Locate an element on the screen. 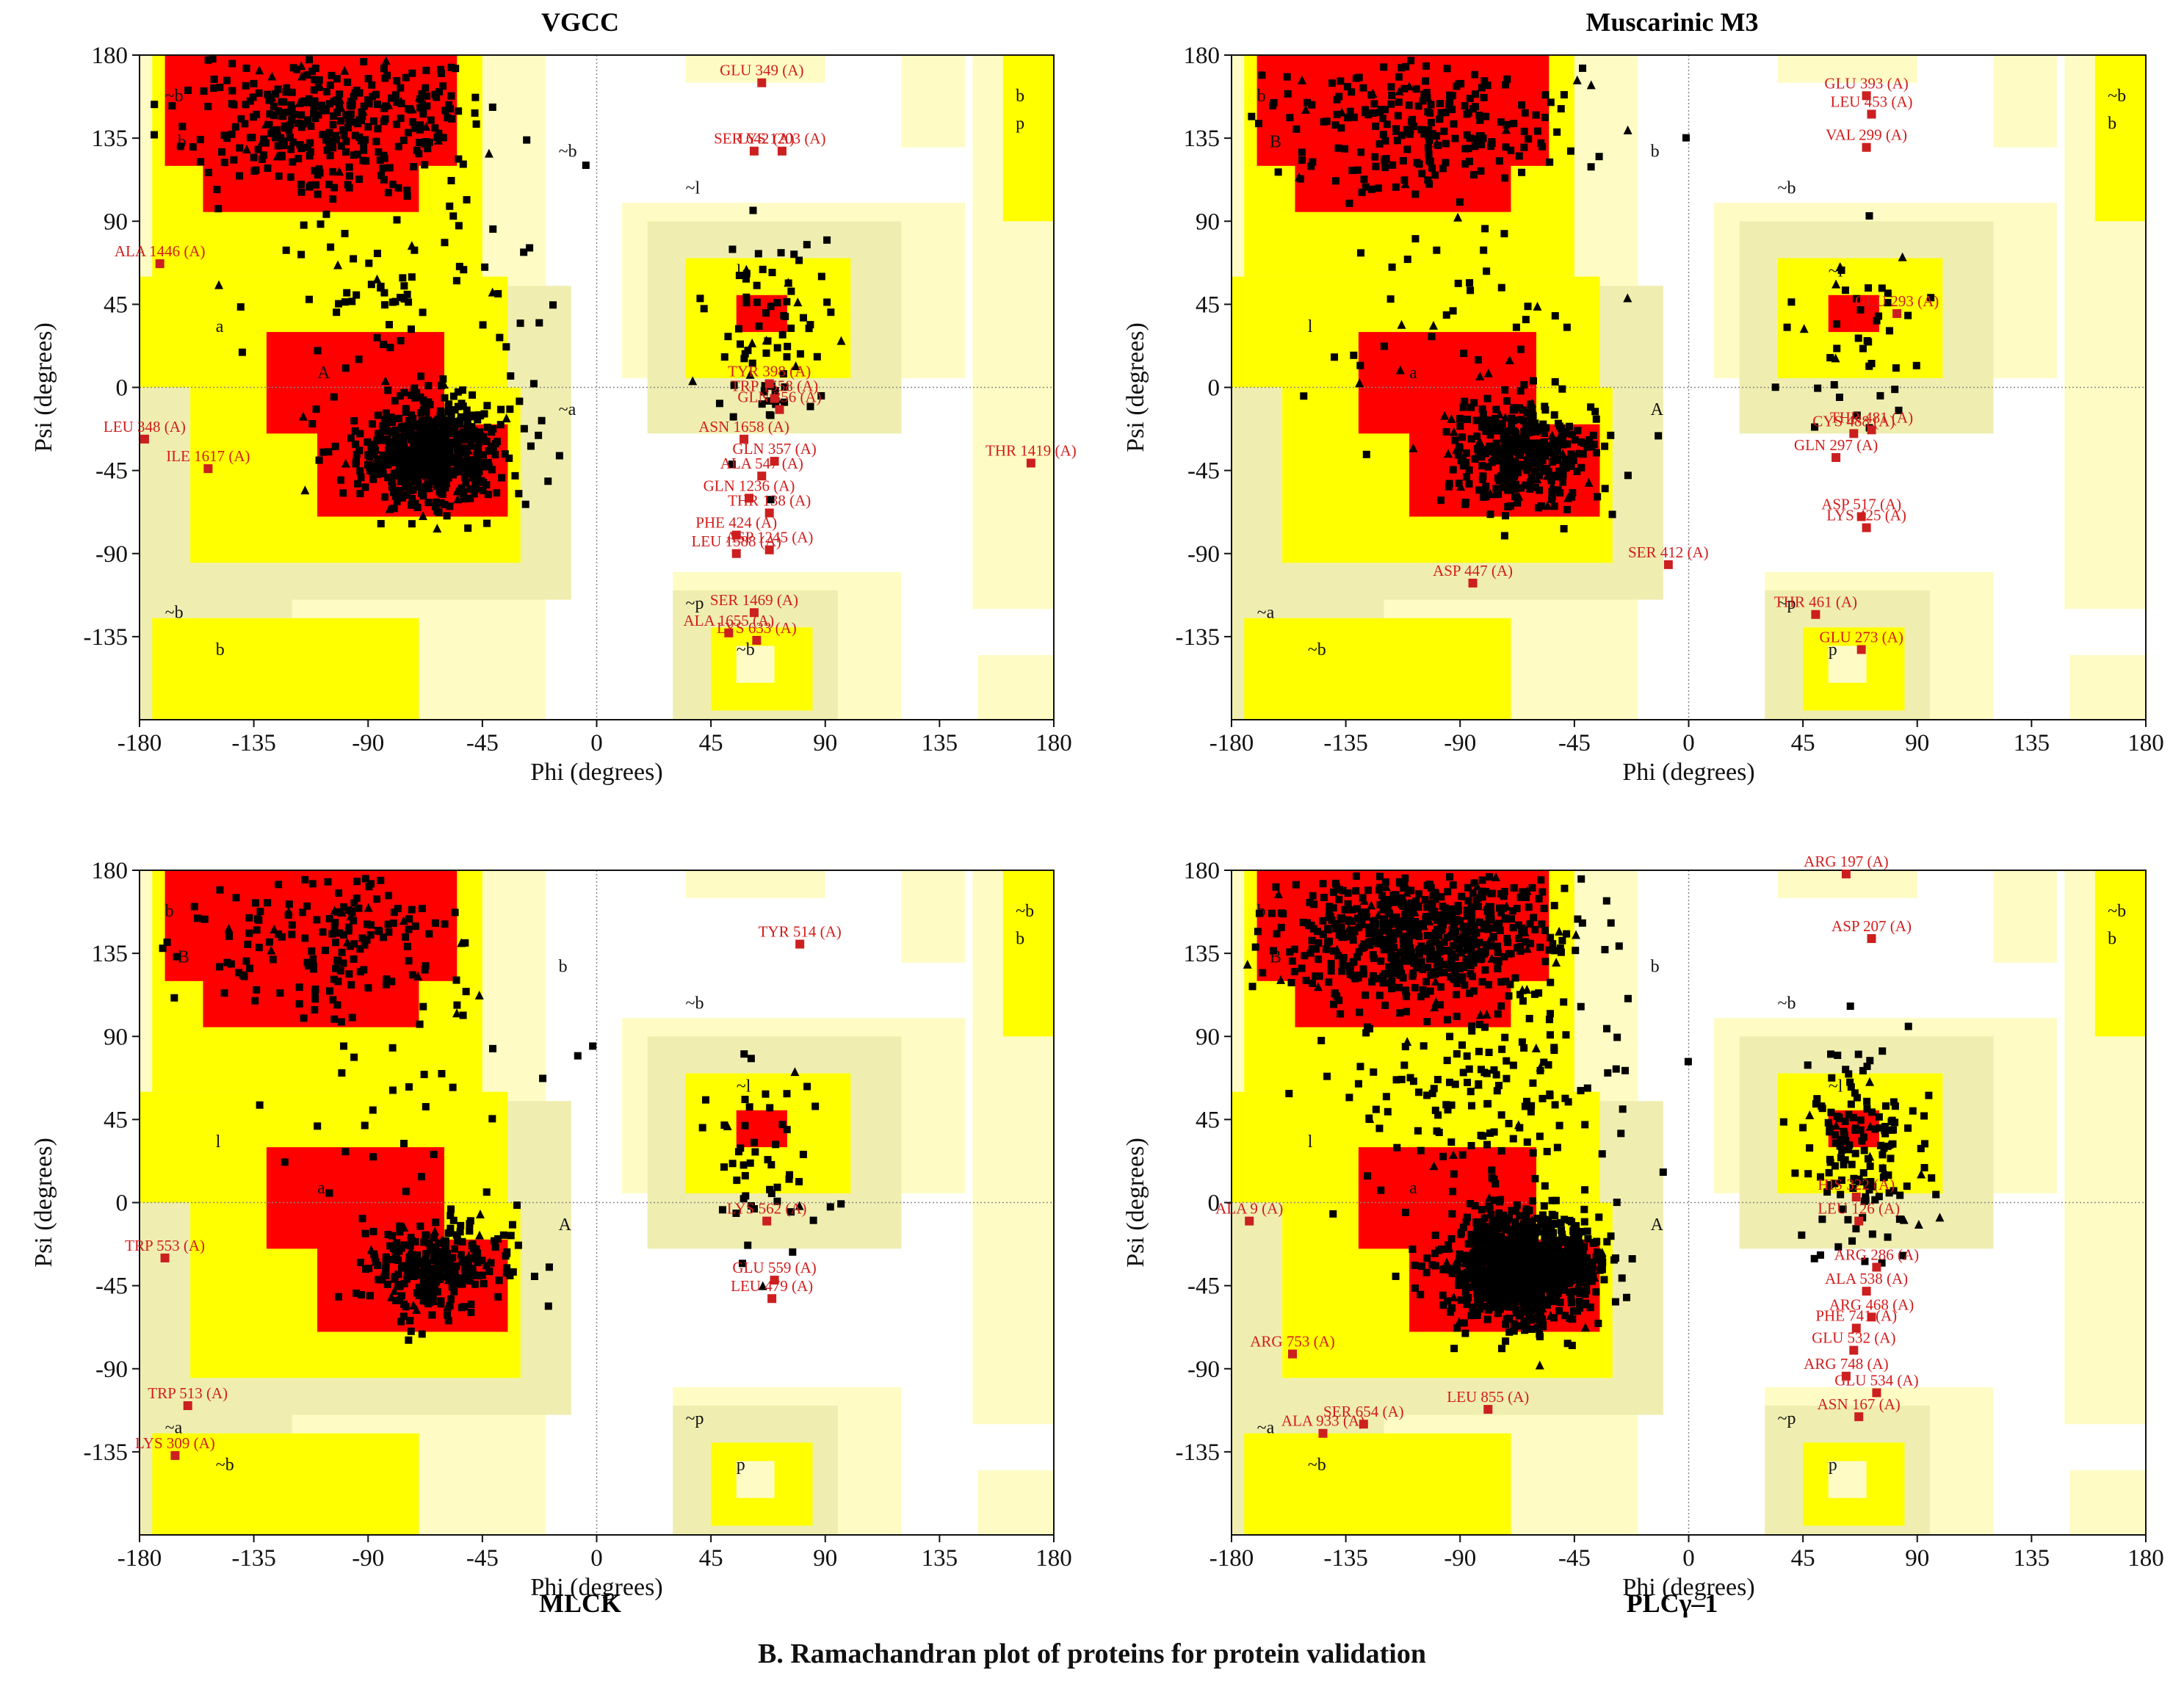  region-label: p is located at coordinates (1020, 124).